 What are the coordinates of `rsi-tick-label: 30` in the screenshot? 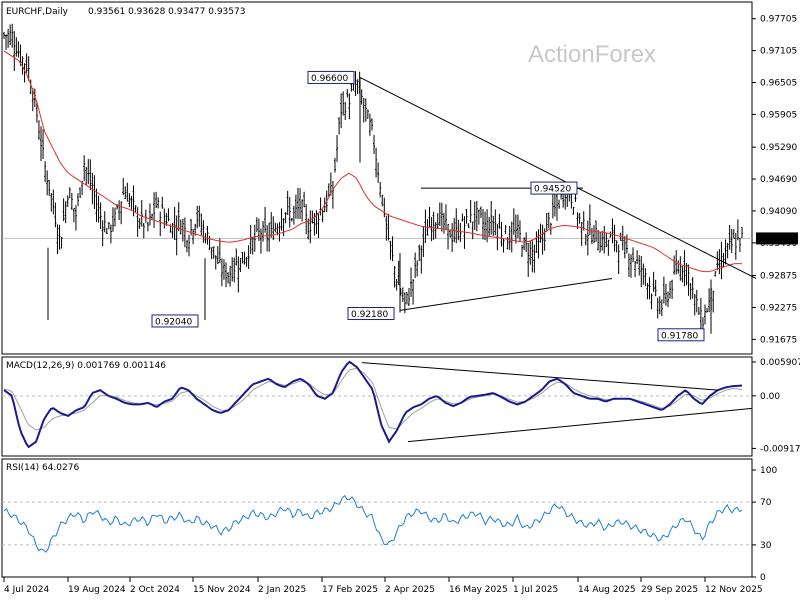 It's located at (766, 546).